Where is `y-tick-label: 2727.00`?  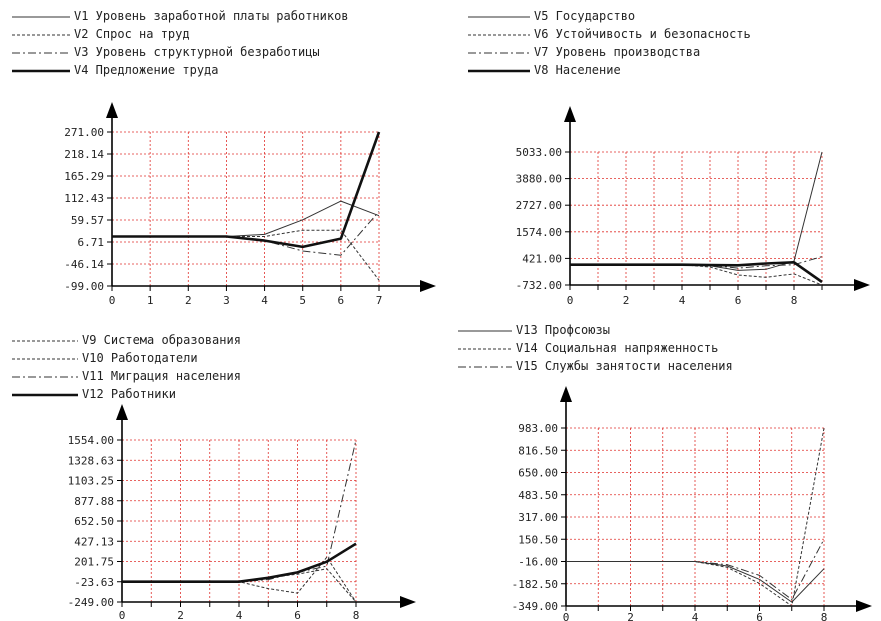 y-tick-label: 2727.00 is located at coordinates (539, 205).